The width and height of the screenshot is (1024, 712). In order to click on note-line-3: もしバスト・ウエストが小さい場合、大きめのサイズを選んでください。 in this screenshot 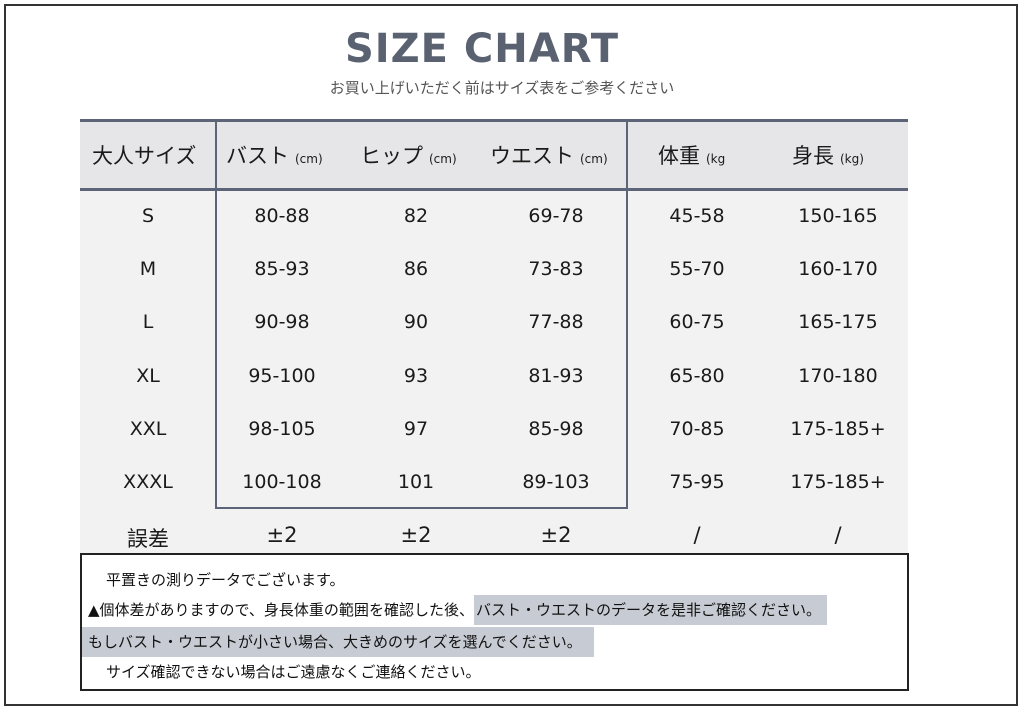, I will do `click(338, 642)`.